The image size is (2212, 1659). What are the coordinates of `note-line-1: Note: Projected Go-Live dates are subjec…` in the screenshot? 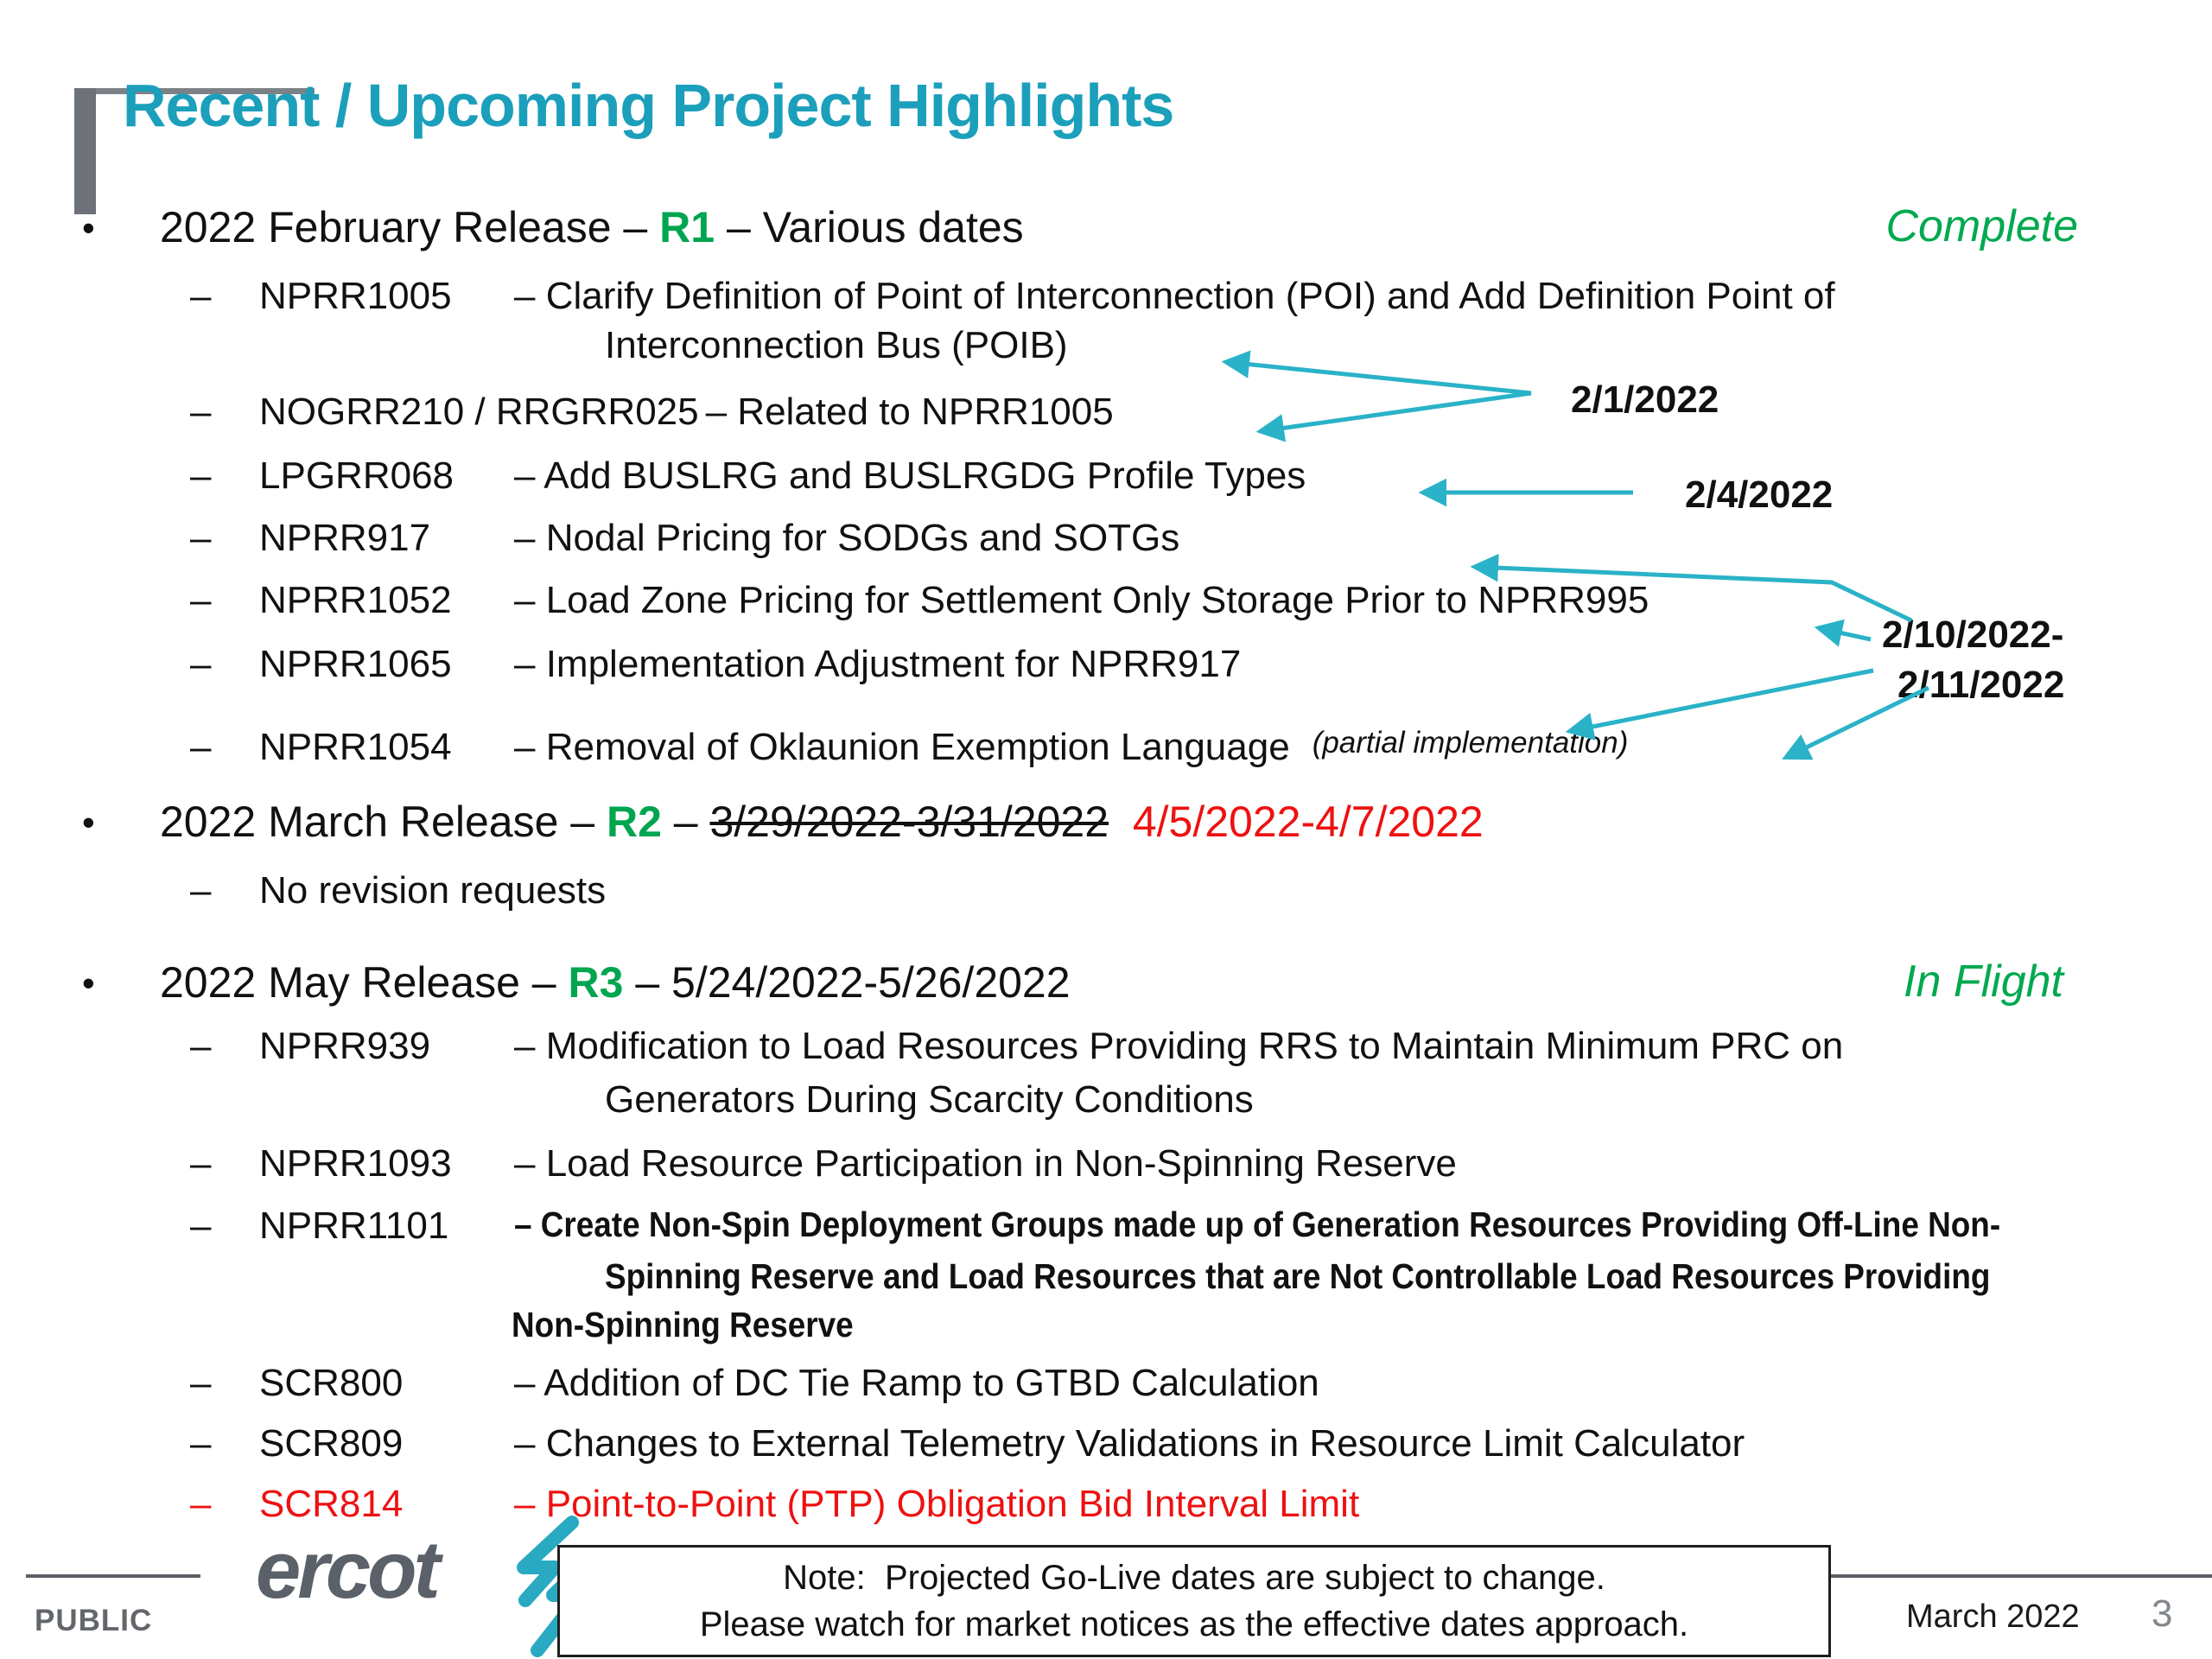 It's located at (1194, 1578).